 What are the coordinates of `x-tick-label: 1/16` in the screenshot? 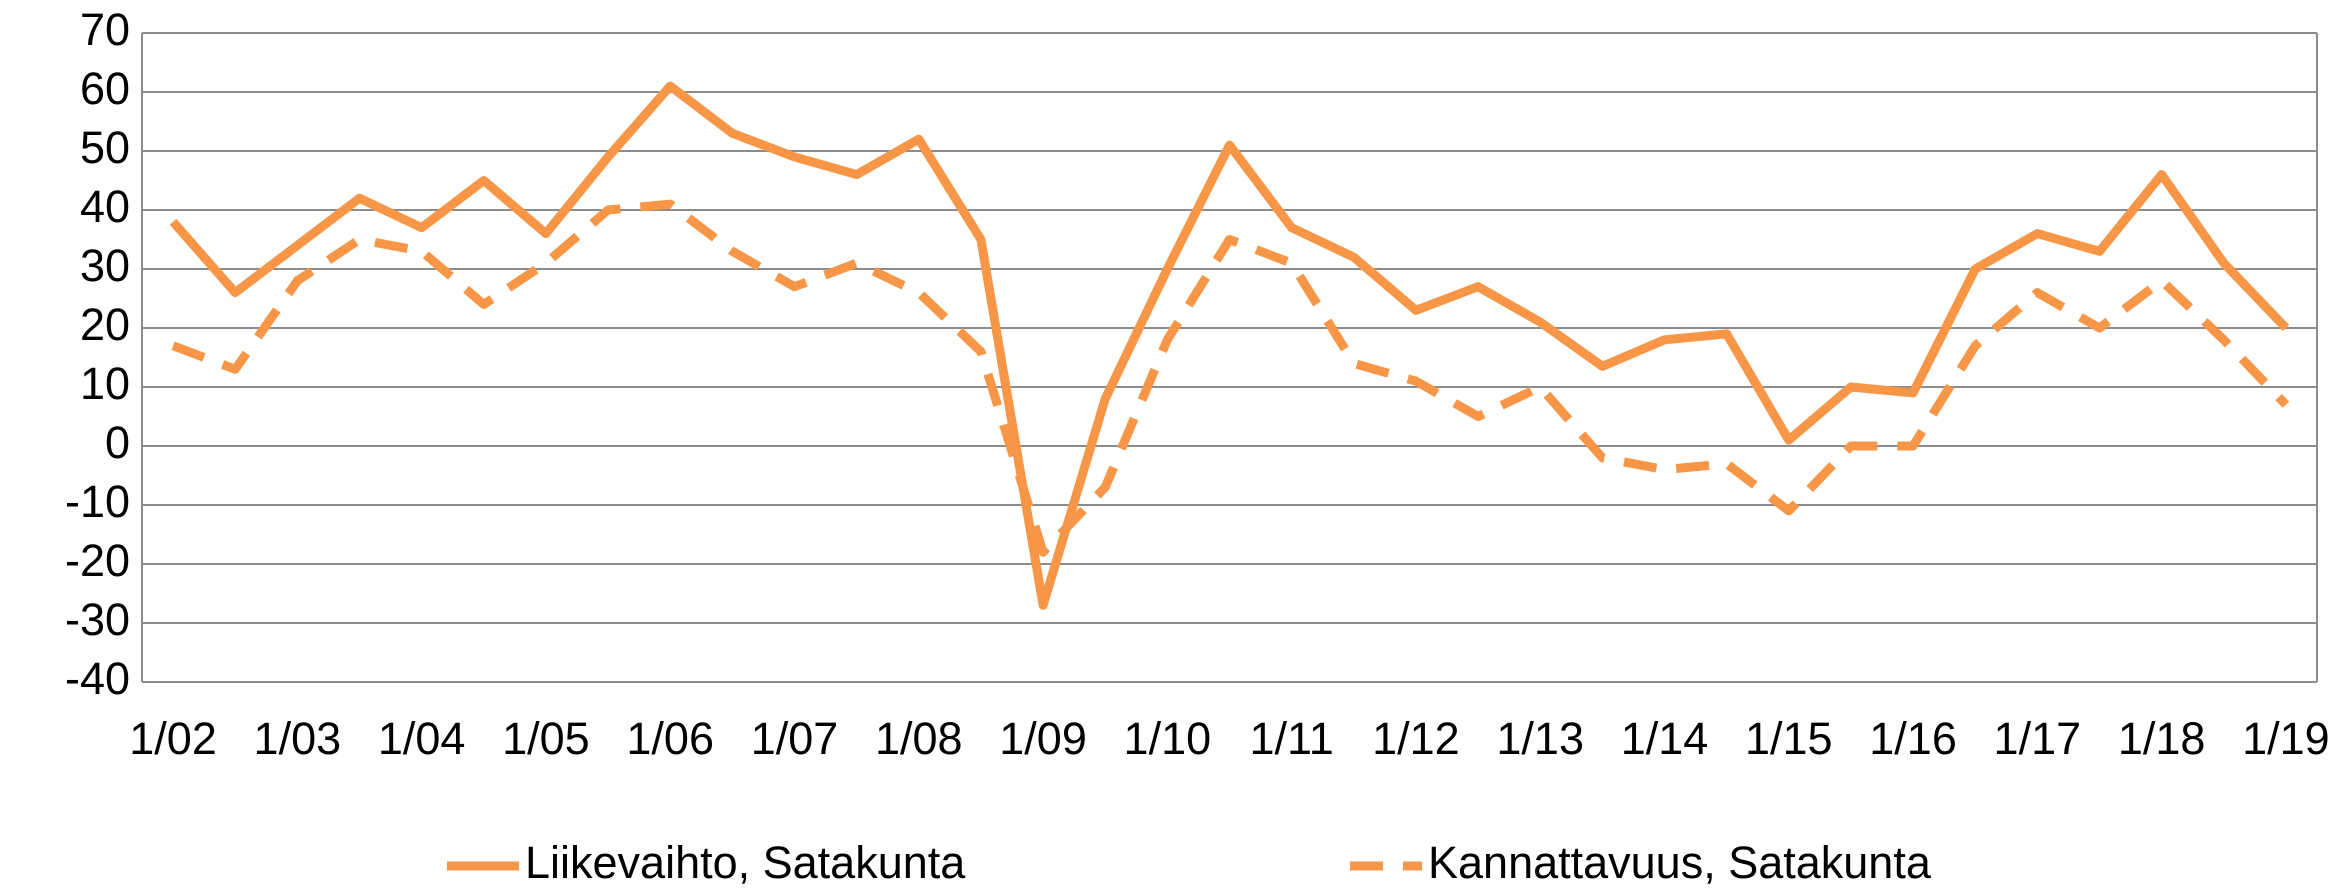 It's located at (1913, 738).